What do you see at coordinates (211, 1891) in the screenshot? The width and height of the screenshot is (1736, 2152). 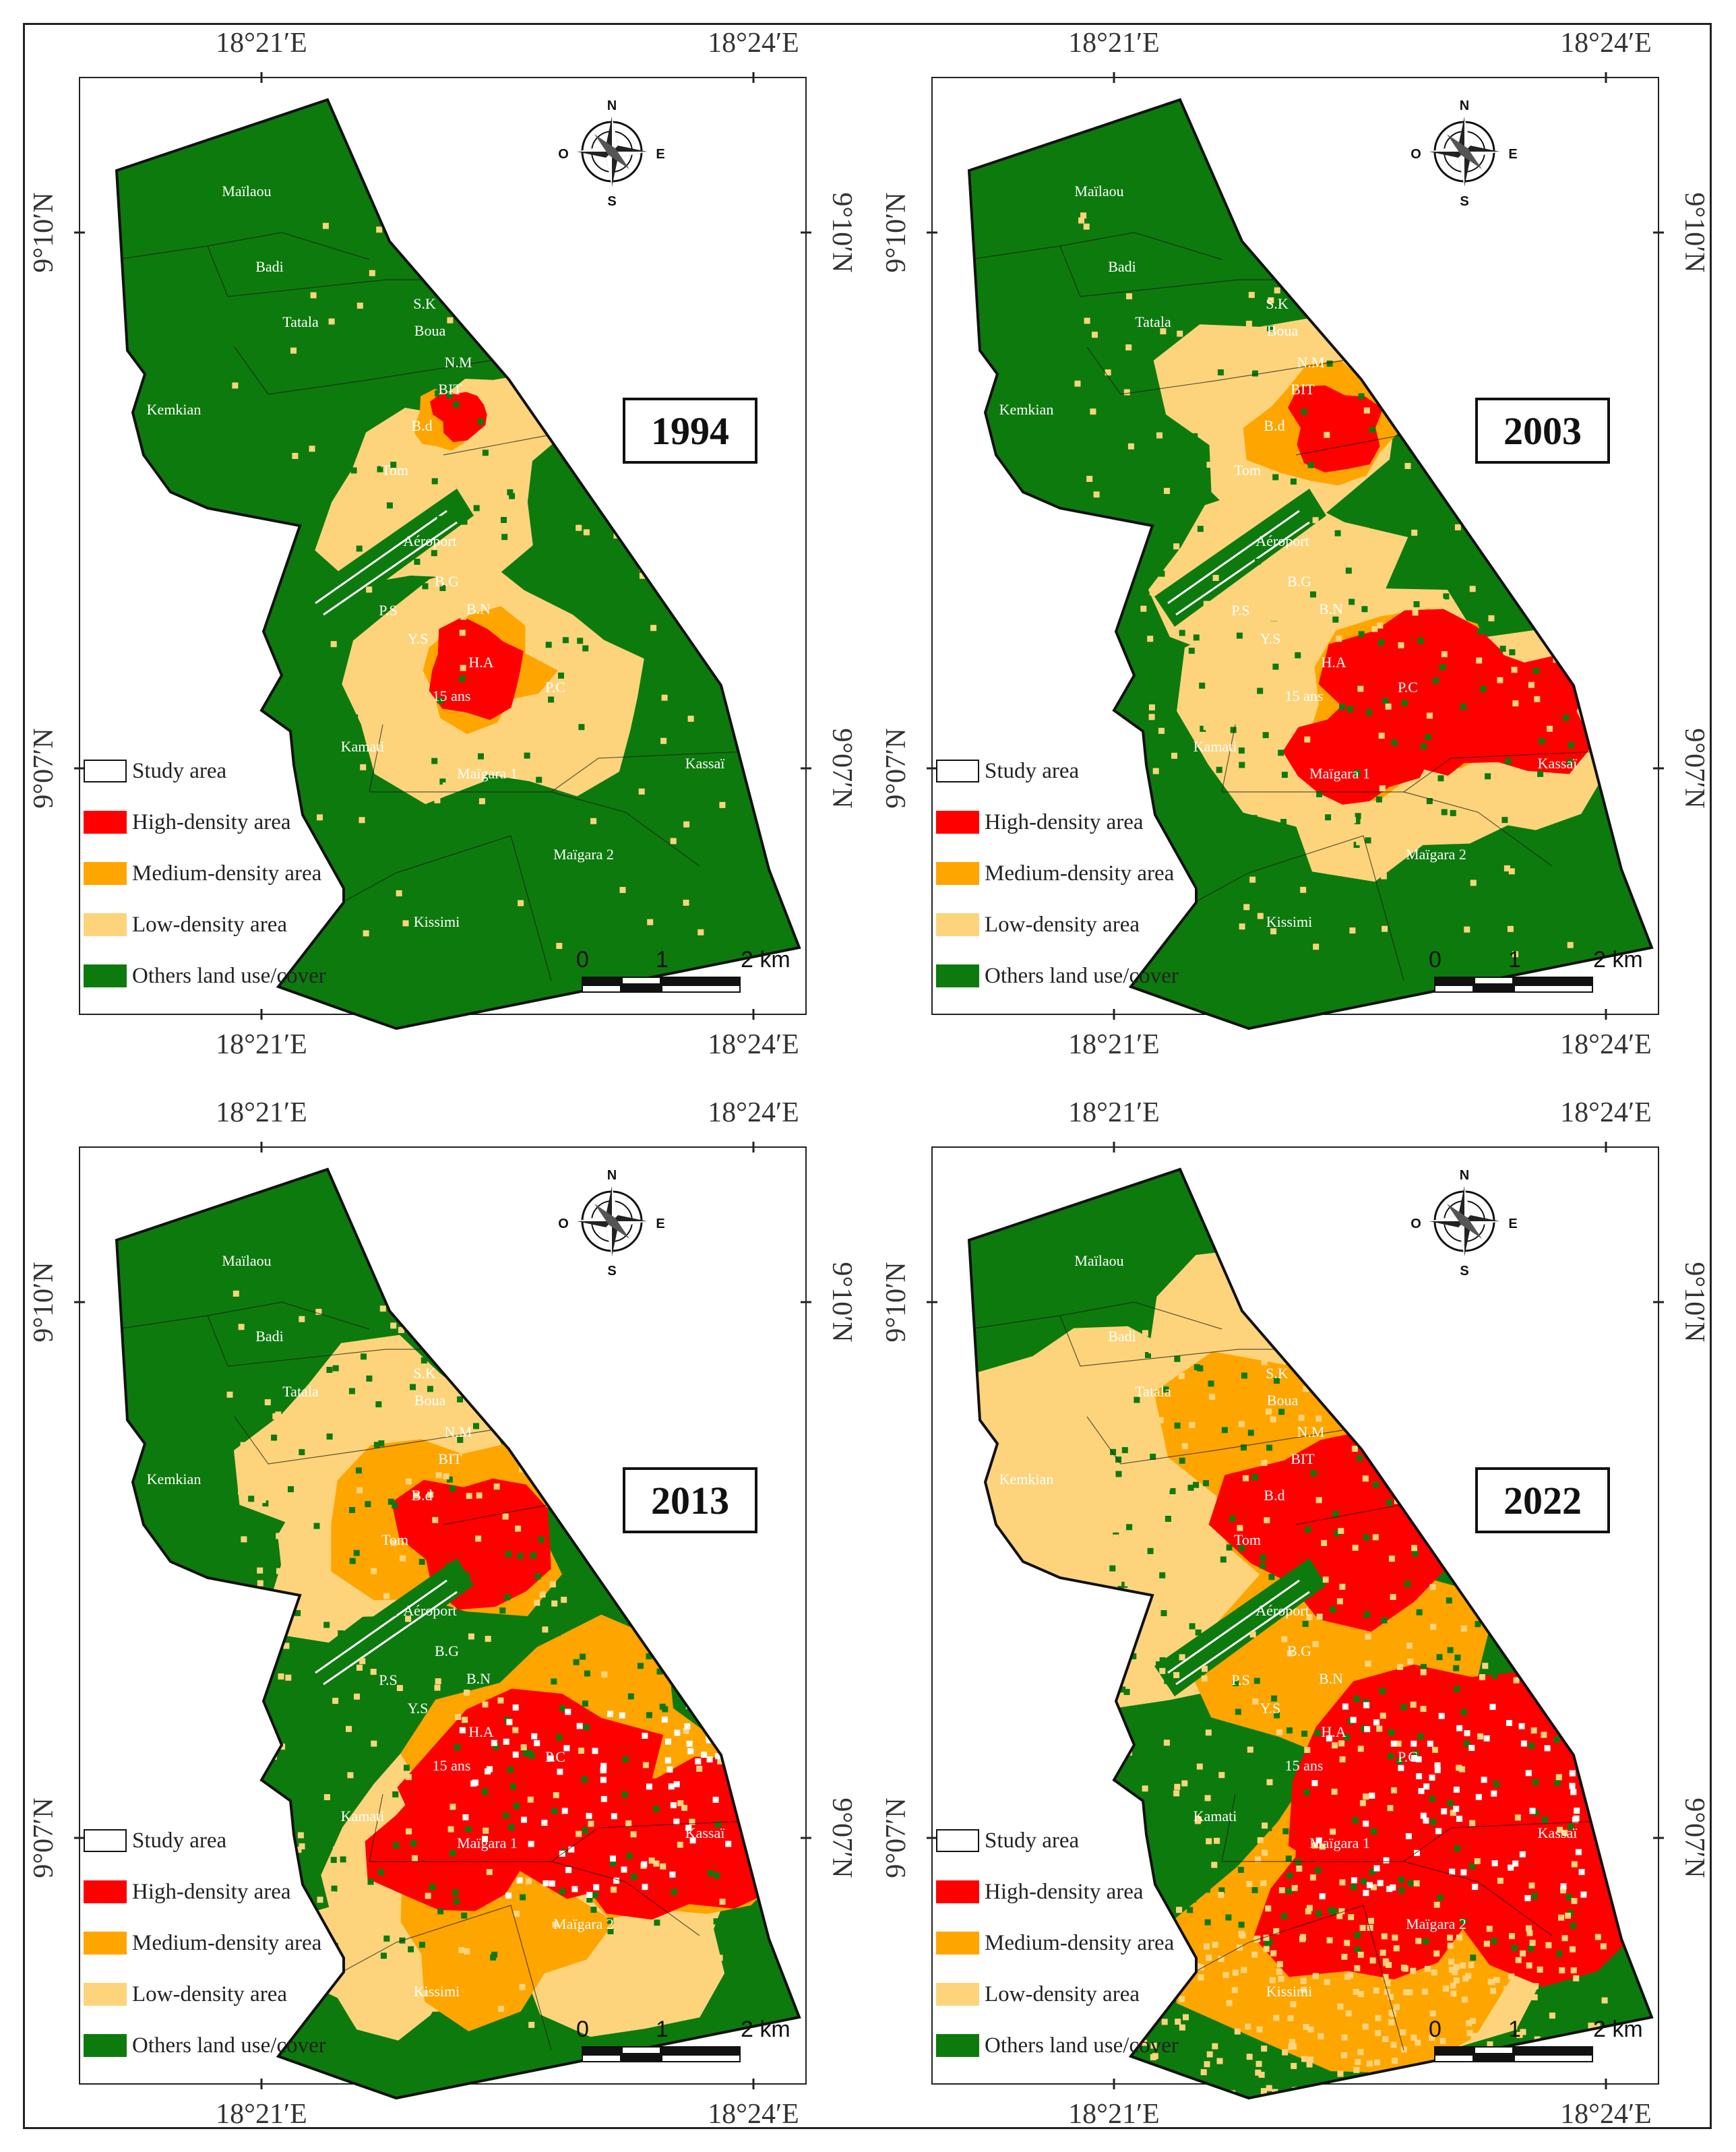 I see `legend-label: High-density area` at bounding box center [211, 1891].